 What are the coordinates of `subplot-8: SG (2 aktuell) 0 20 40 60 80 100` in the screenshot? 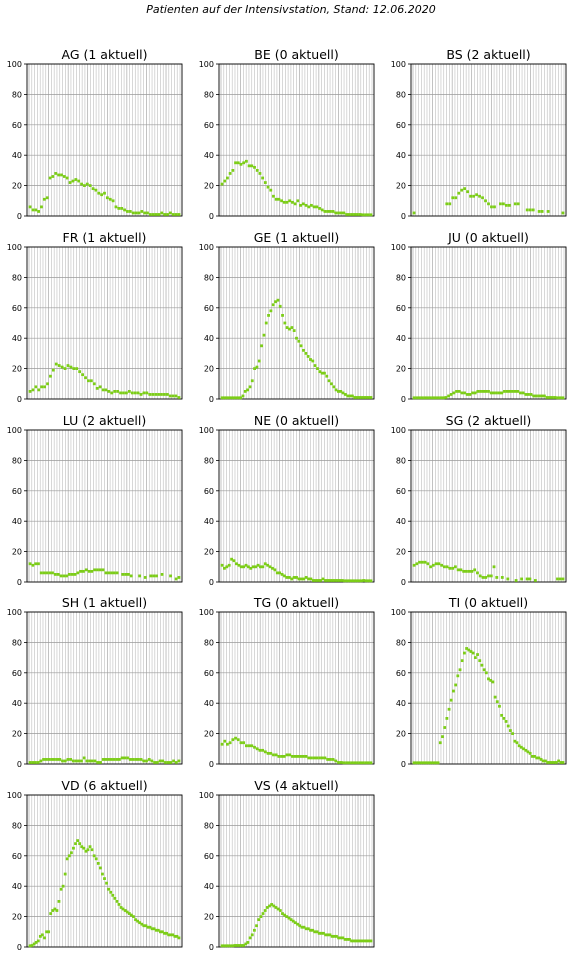 It's located at (479, 500).